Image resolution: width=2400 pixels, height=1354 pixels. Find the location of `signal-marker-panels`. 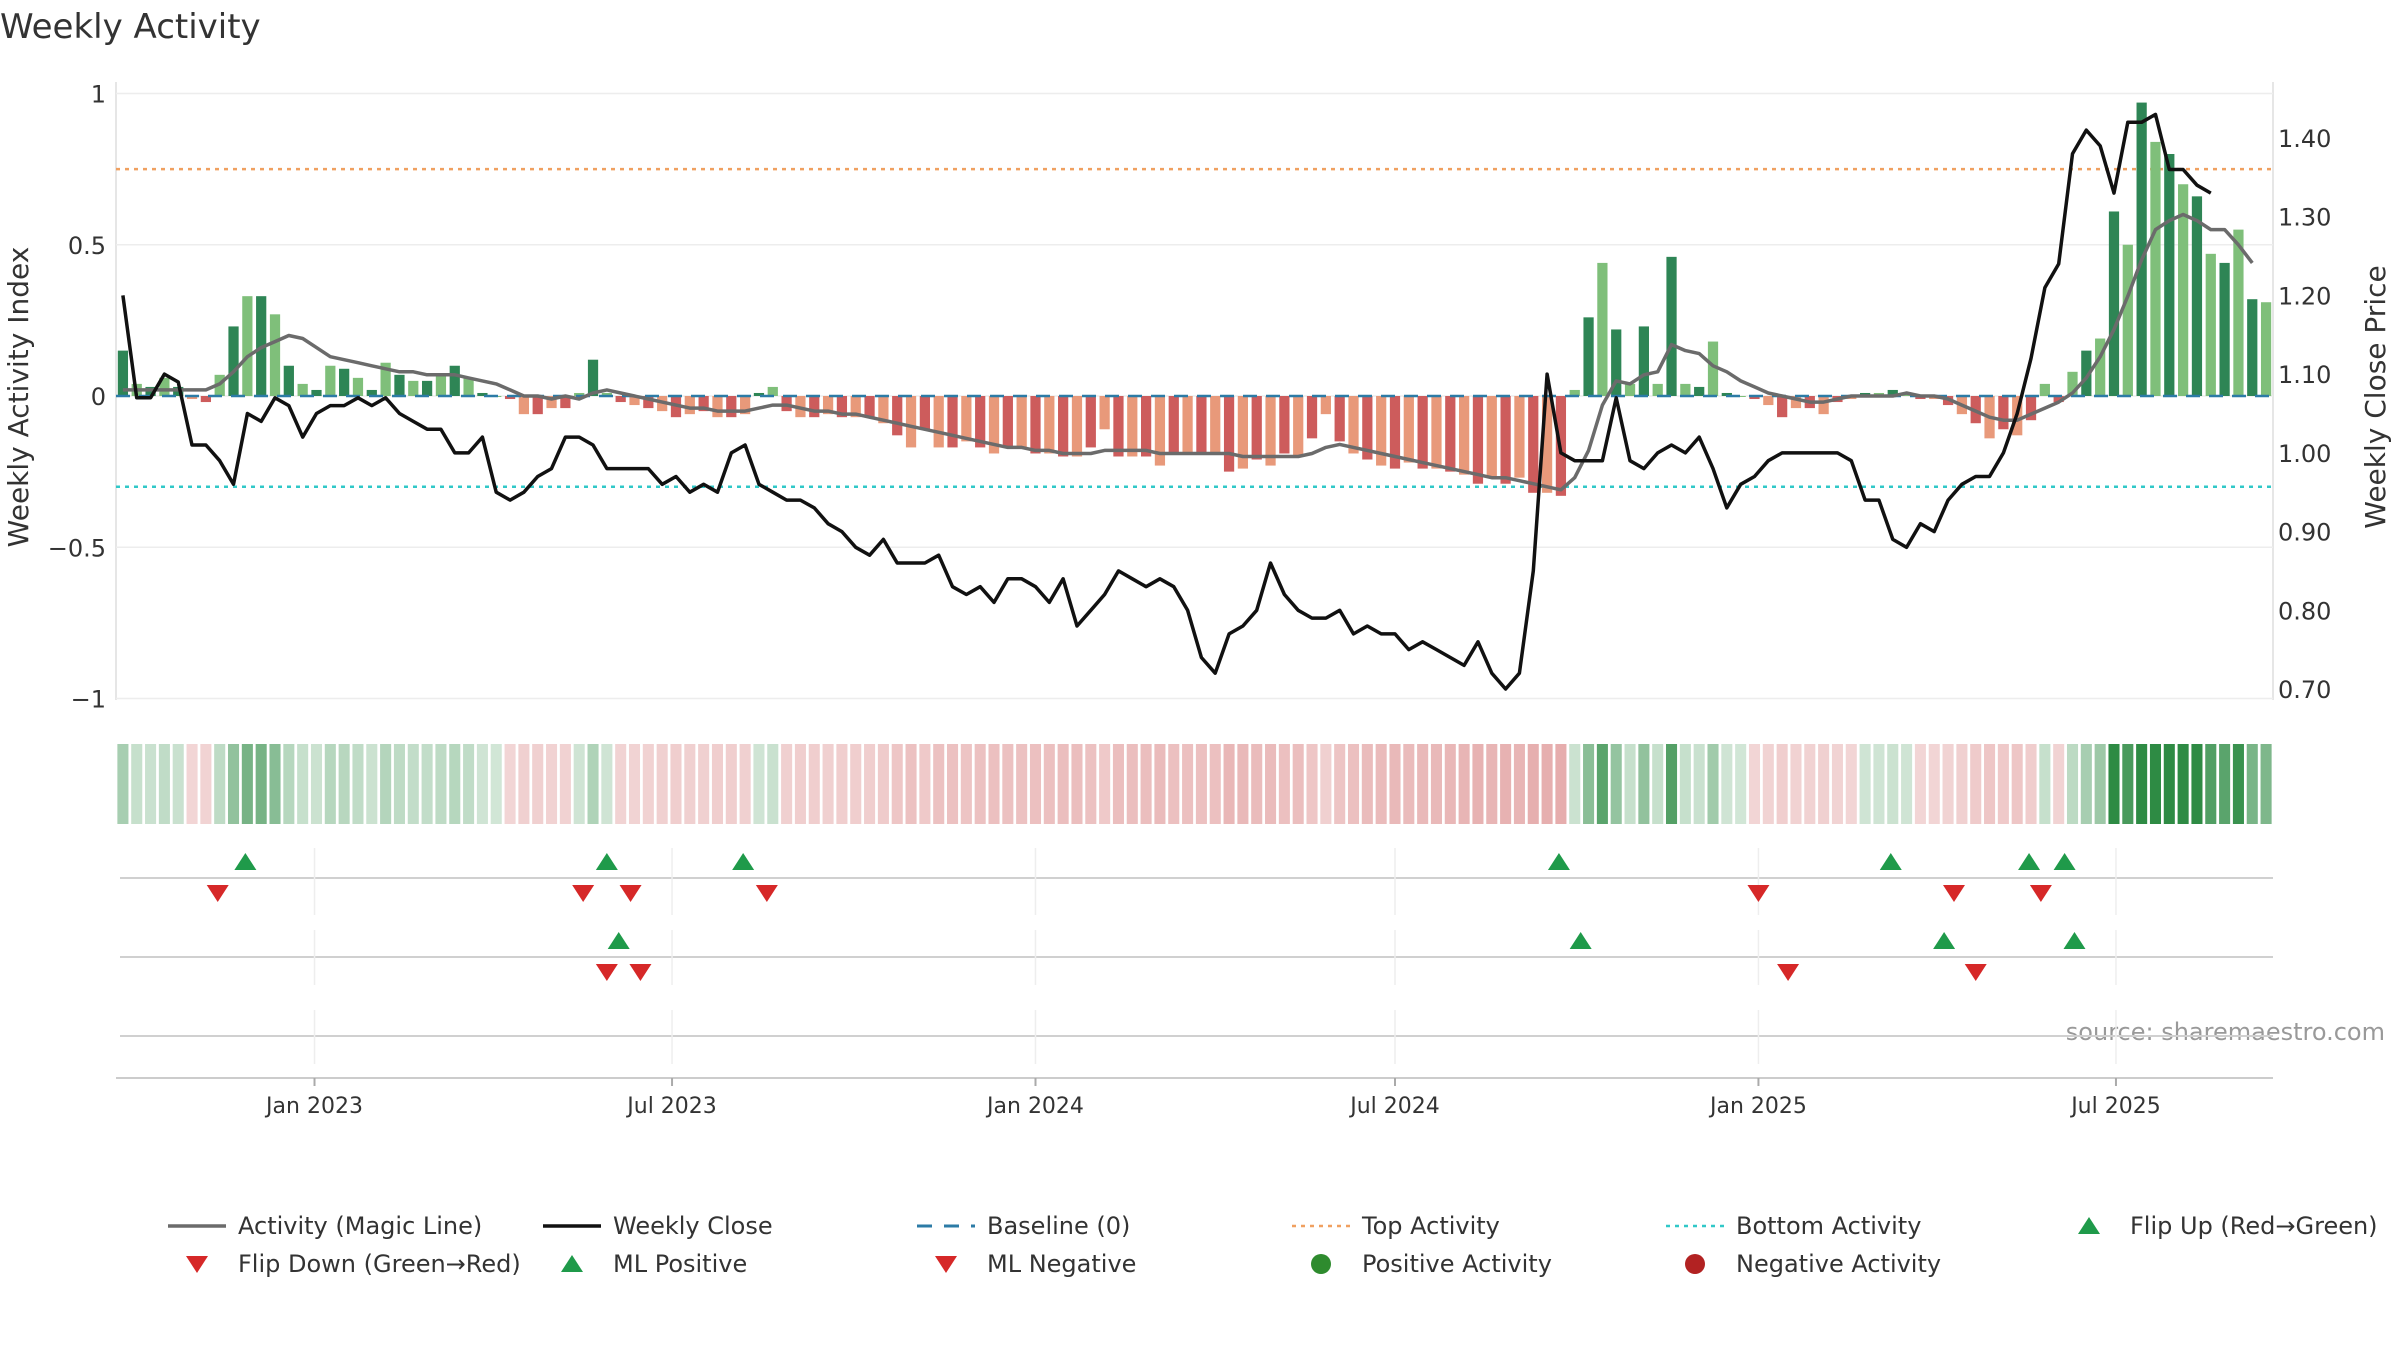

signal-marker-panels is located at coordinates (1196, 956).